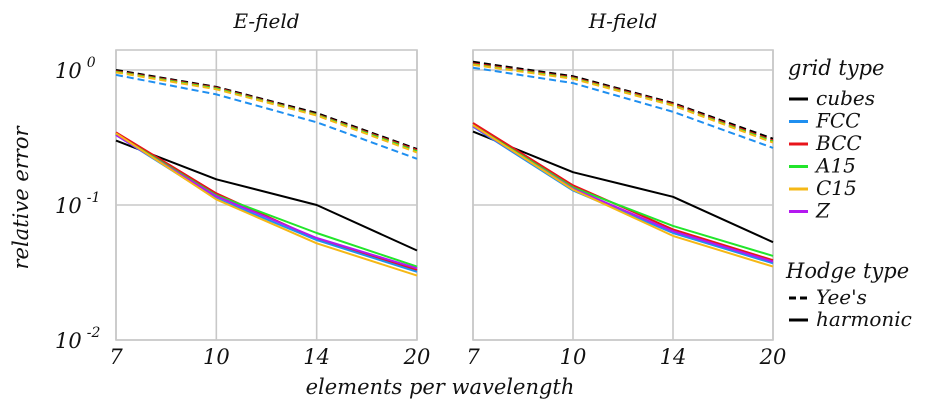  What do you see at coordinates (823, 211) in the screenshot?
I see `legend-entry-z: Z` at bounding box center [823, 211].